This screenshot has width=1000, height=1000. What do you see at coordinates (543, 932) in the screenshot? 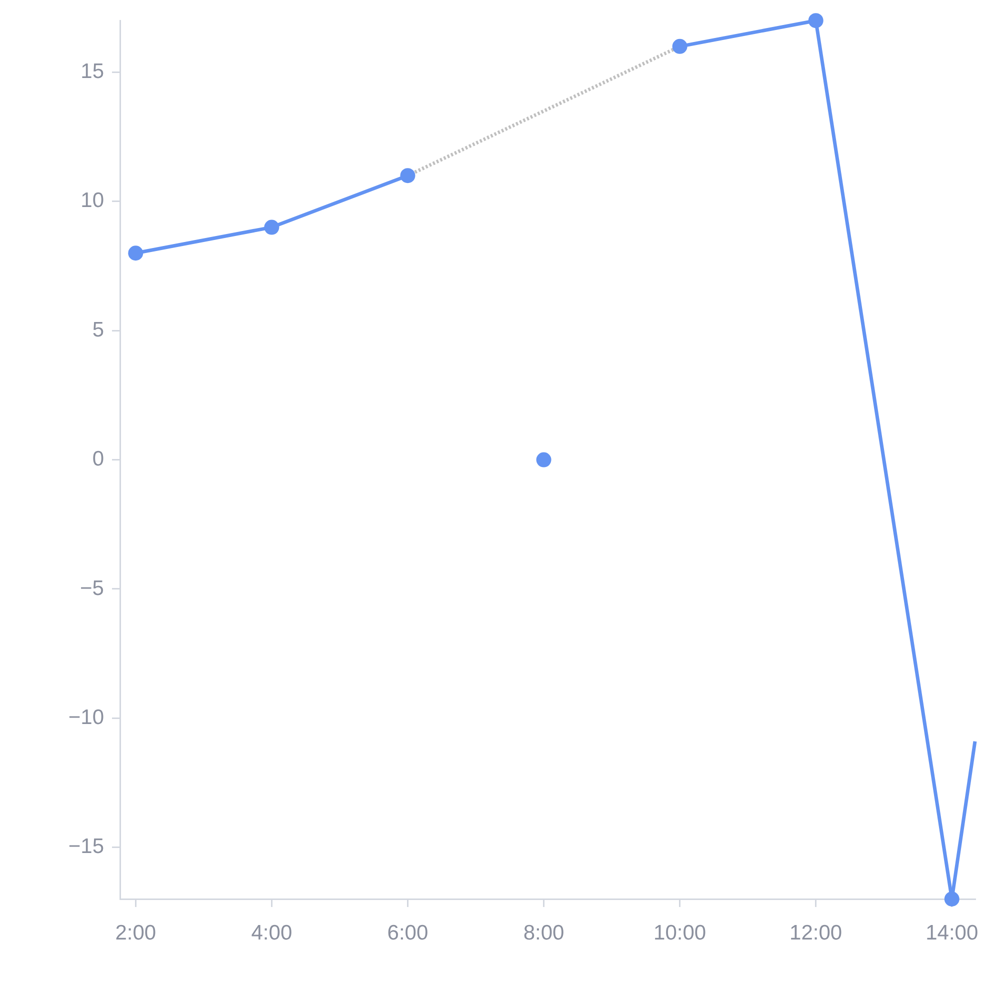
I see `x-tick-label: 8:00` at bounding box center [543, 932].